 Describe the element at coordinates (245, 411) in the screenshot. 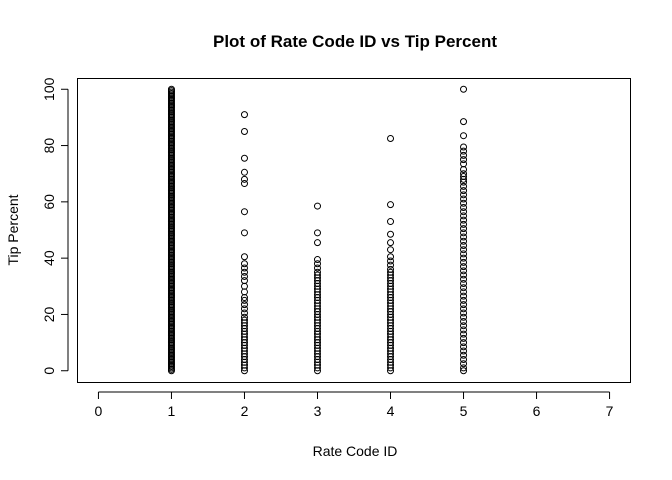

I see `x-tick-label: 2` at that location.